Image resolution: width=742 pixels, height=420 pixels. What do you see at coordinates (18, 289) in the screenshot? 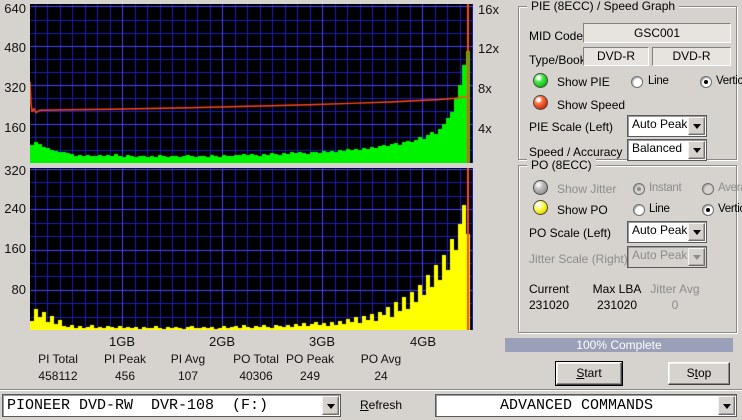
I see `po-ytick-80: 80` at bounding box center [18, 289].